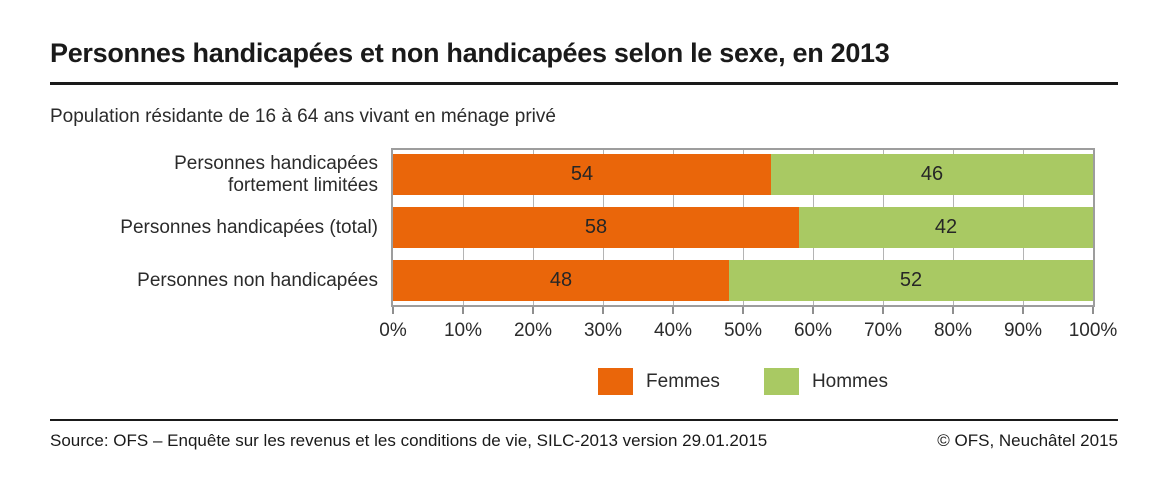 The width and height of the screenshot is (1169, 491). What do you see at coordinates (584, 420) in the screenshot?
I see `footer-rule` at bounding box center [584, 420].